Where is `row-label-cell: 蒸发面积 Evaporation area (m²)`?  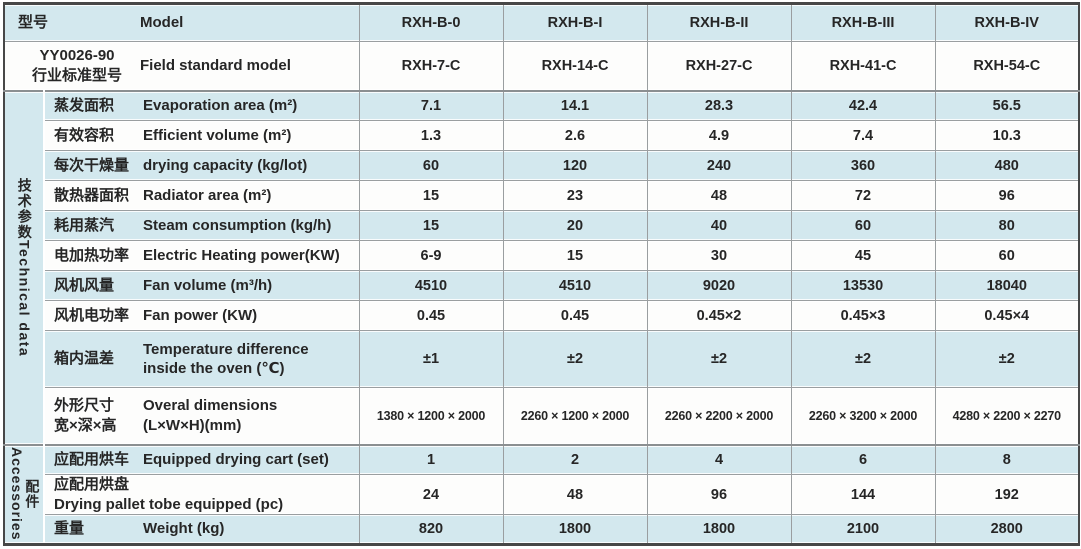 row-label-cell: 蒸发面积 Evaporation area (m²) is located at coordinates (201, 105).